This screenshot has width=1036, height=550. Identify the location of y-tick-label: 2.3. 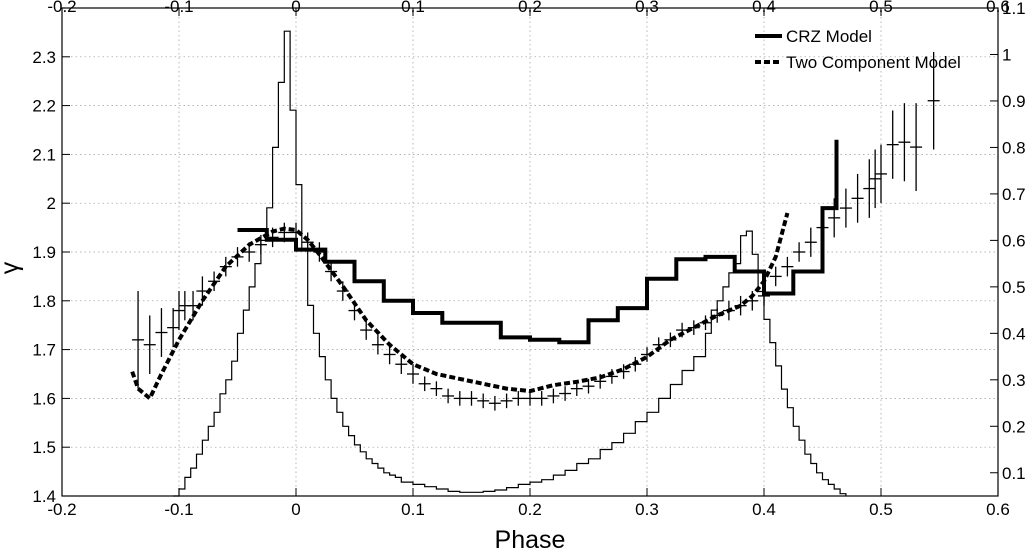
(44, 57).